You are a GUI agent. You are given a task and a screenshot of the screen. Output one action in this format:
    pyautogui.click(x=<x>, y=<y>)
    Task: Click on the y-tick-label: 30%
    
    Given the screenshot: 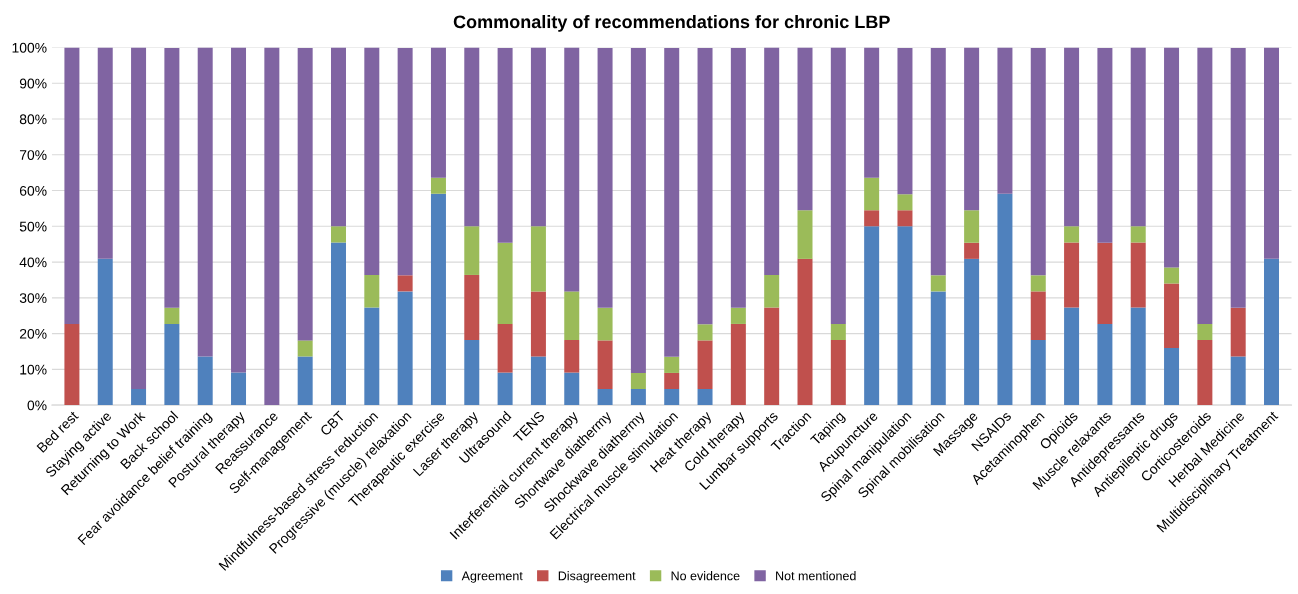 What is the action you would take?
    pyautogui.click(x=33, y=298)
    